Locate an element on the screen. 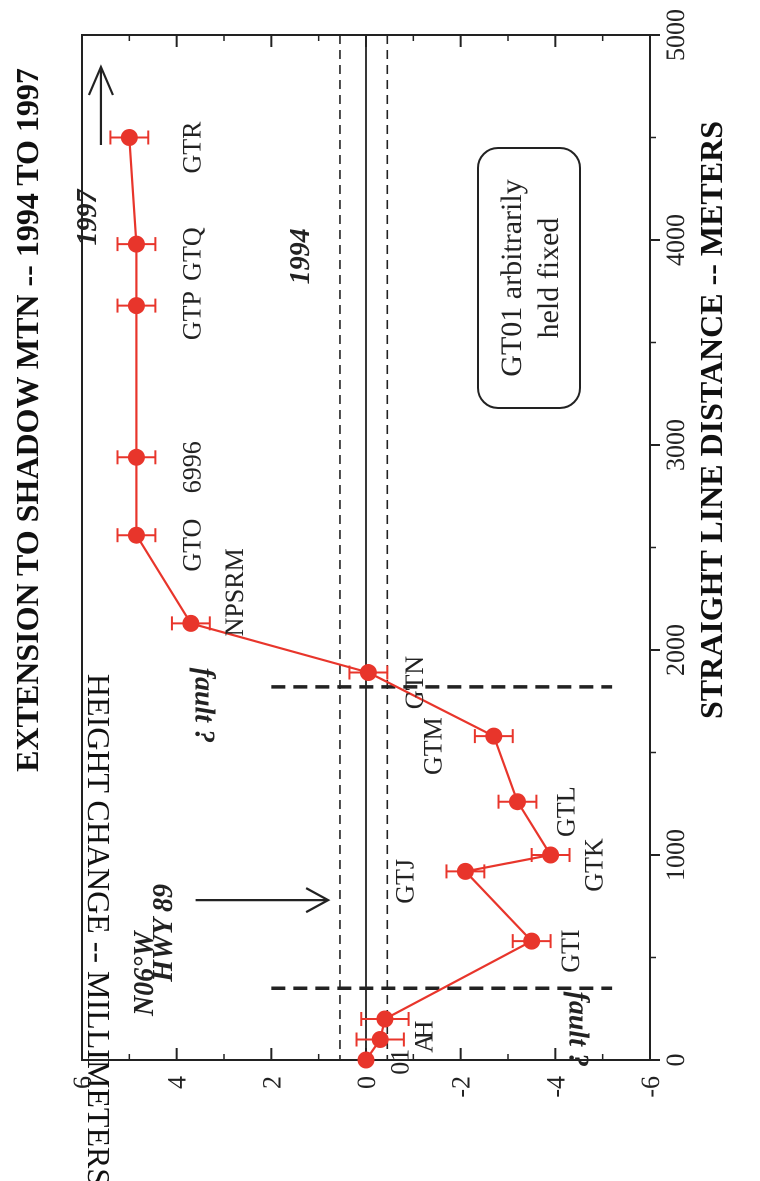  point-label: 01 is located at coordinates (400, 1062).